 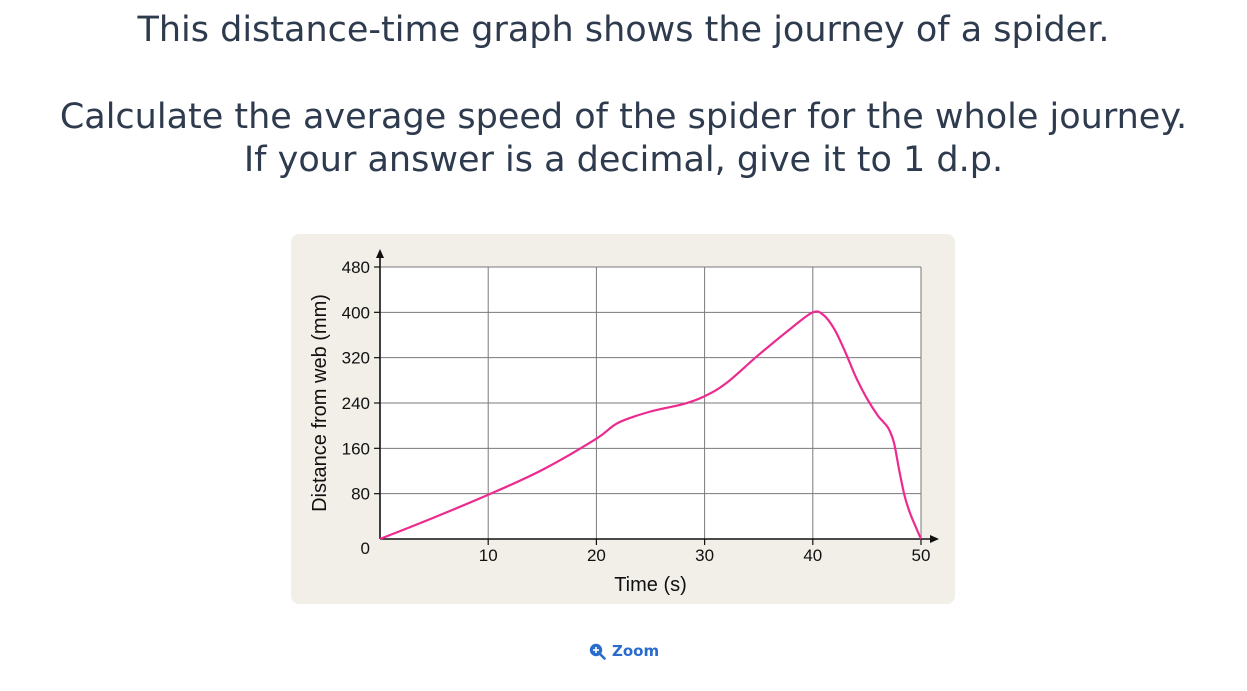 What do you see at coordinates (356, 267) in the screenshot?
I see `y-tick-label: 480` at bounding box center [356, 267].